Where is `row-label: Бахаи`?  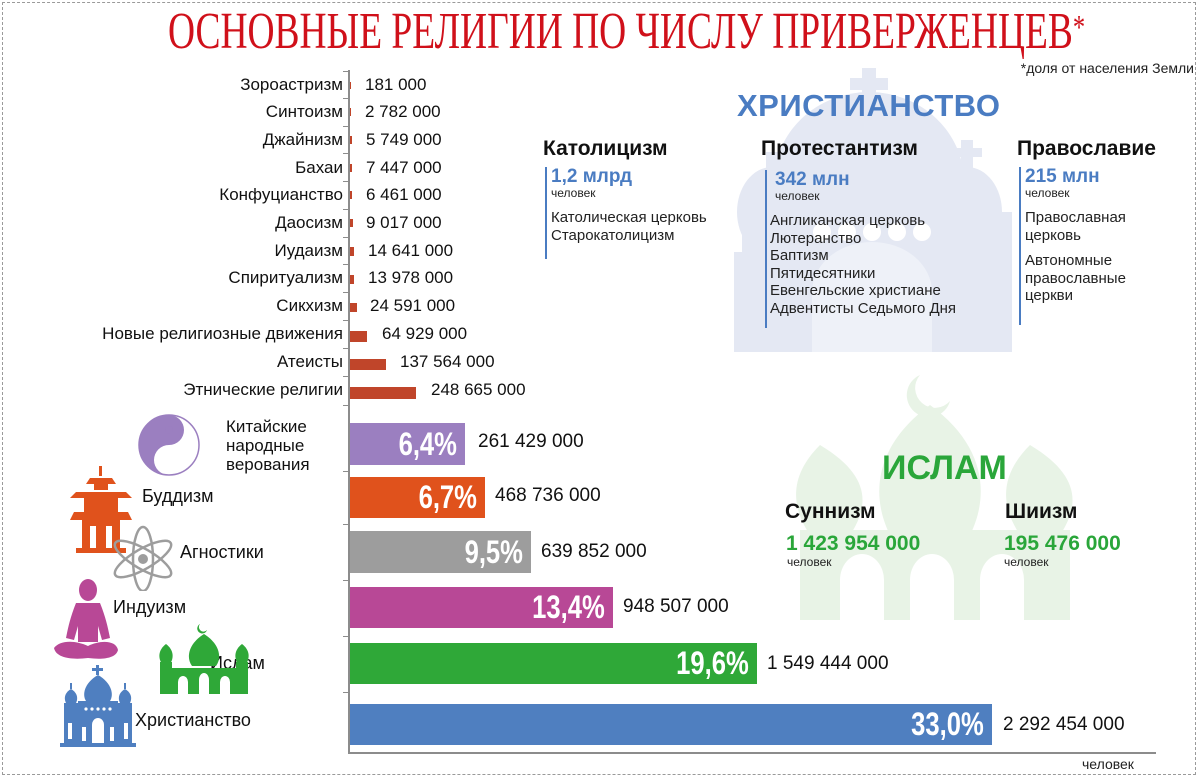 row-label: Бахаи is located at coordinates (319, 167).